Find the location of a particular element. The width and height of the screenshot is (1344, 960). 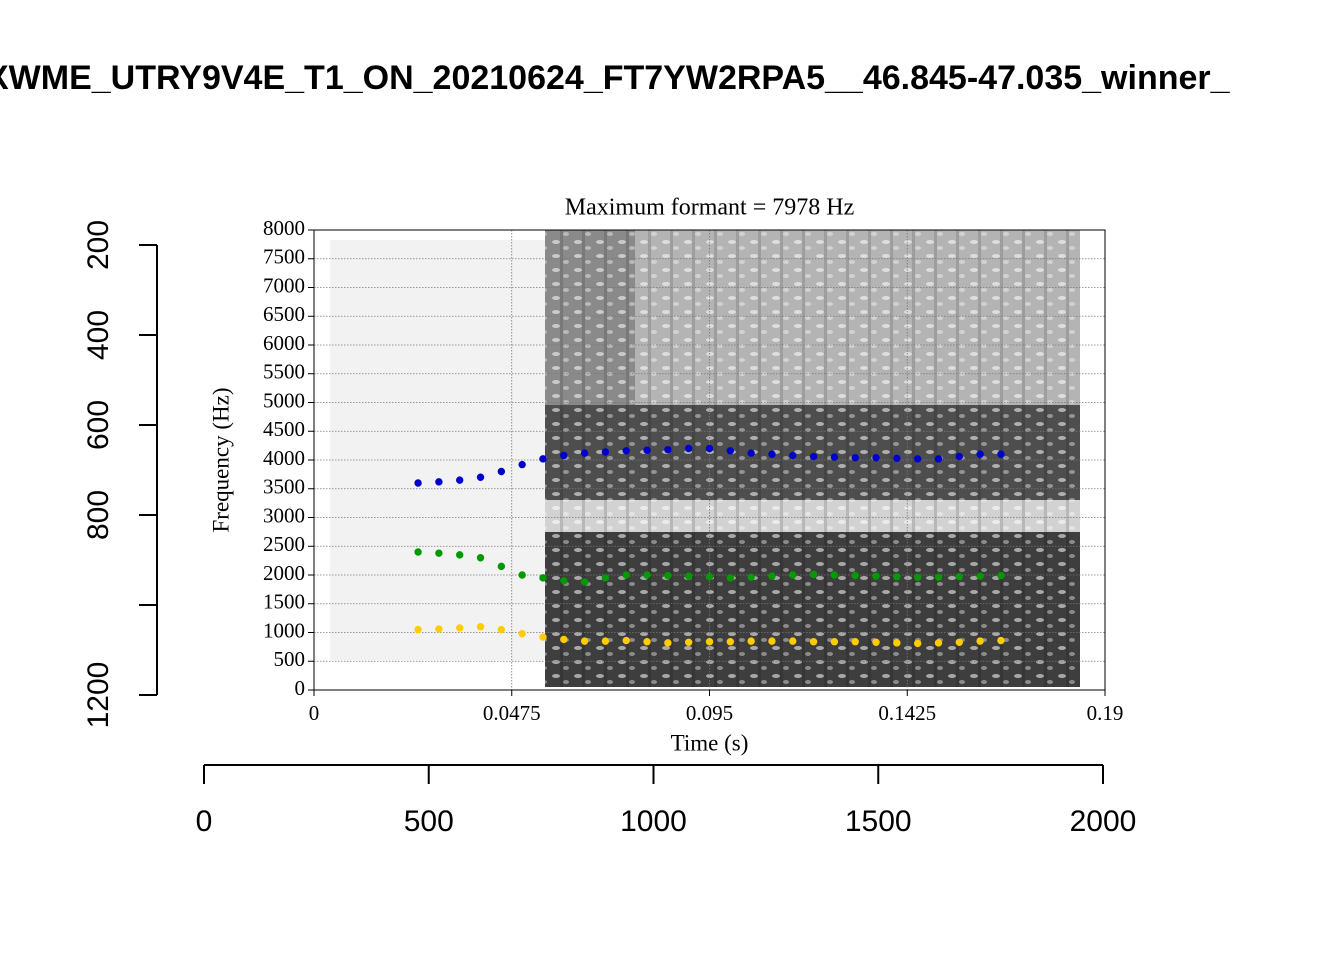

y-tick-label: 0 is located at coordinates (300, 688).